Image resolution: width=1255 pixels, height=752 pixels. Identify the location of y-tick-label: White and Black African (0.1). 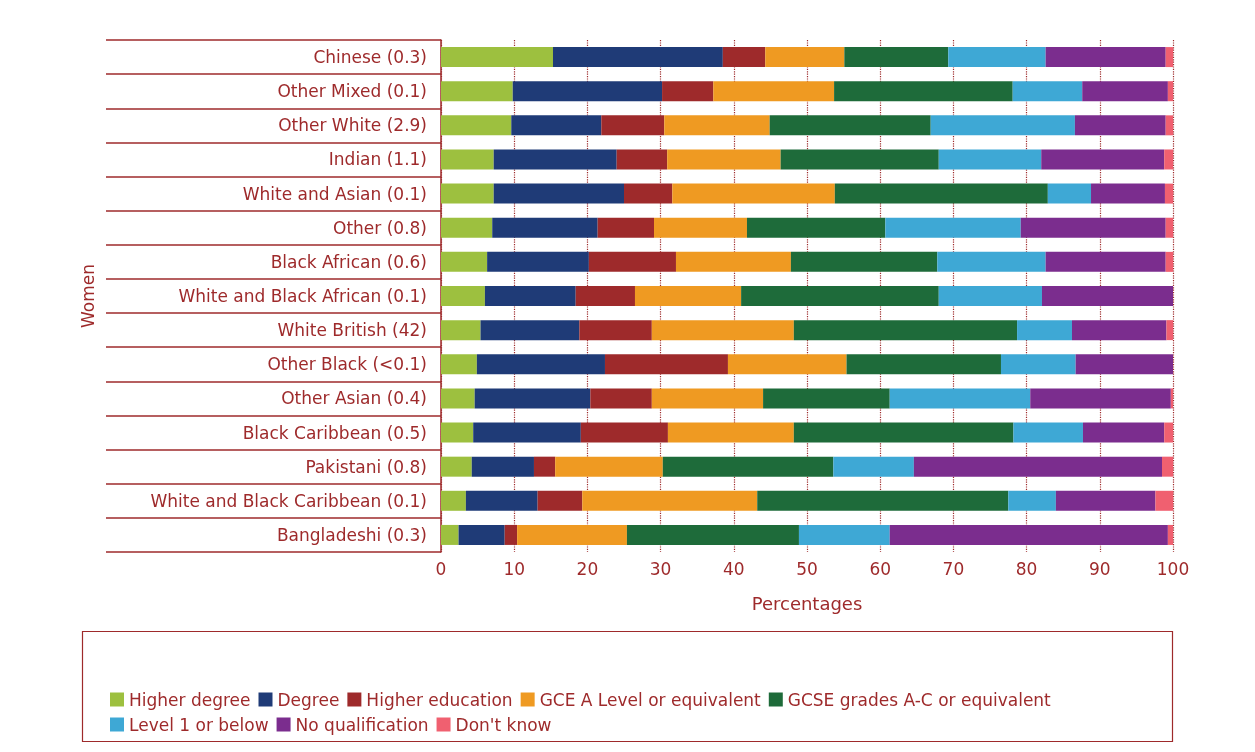
(302, 296).